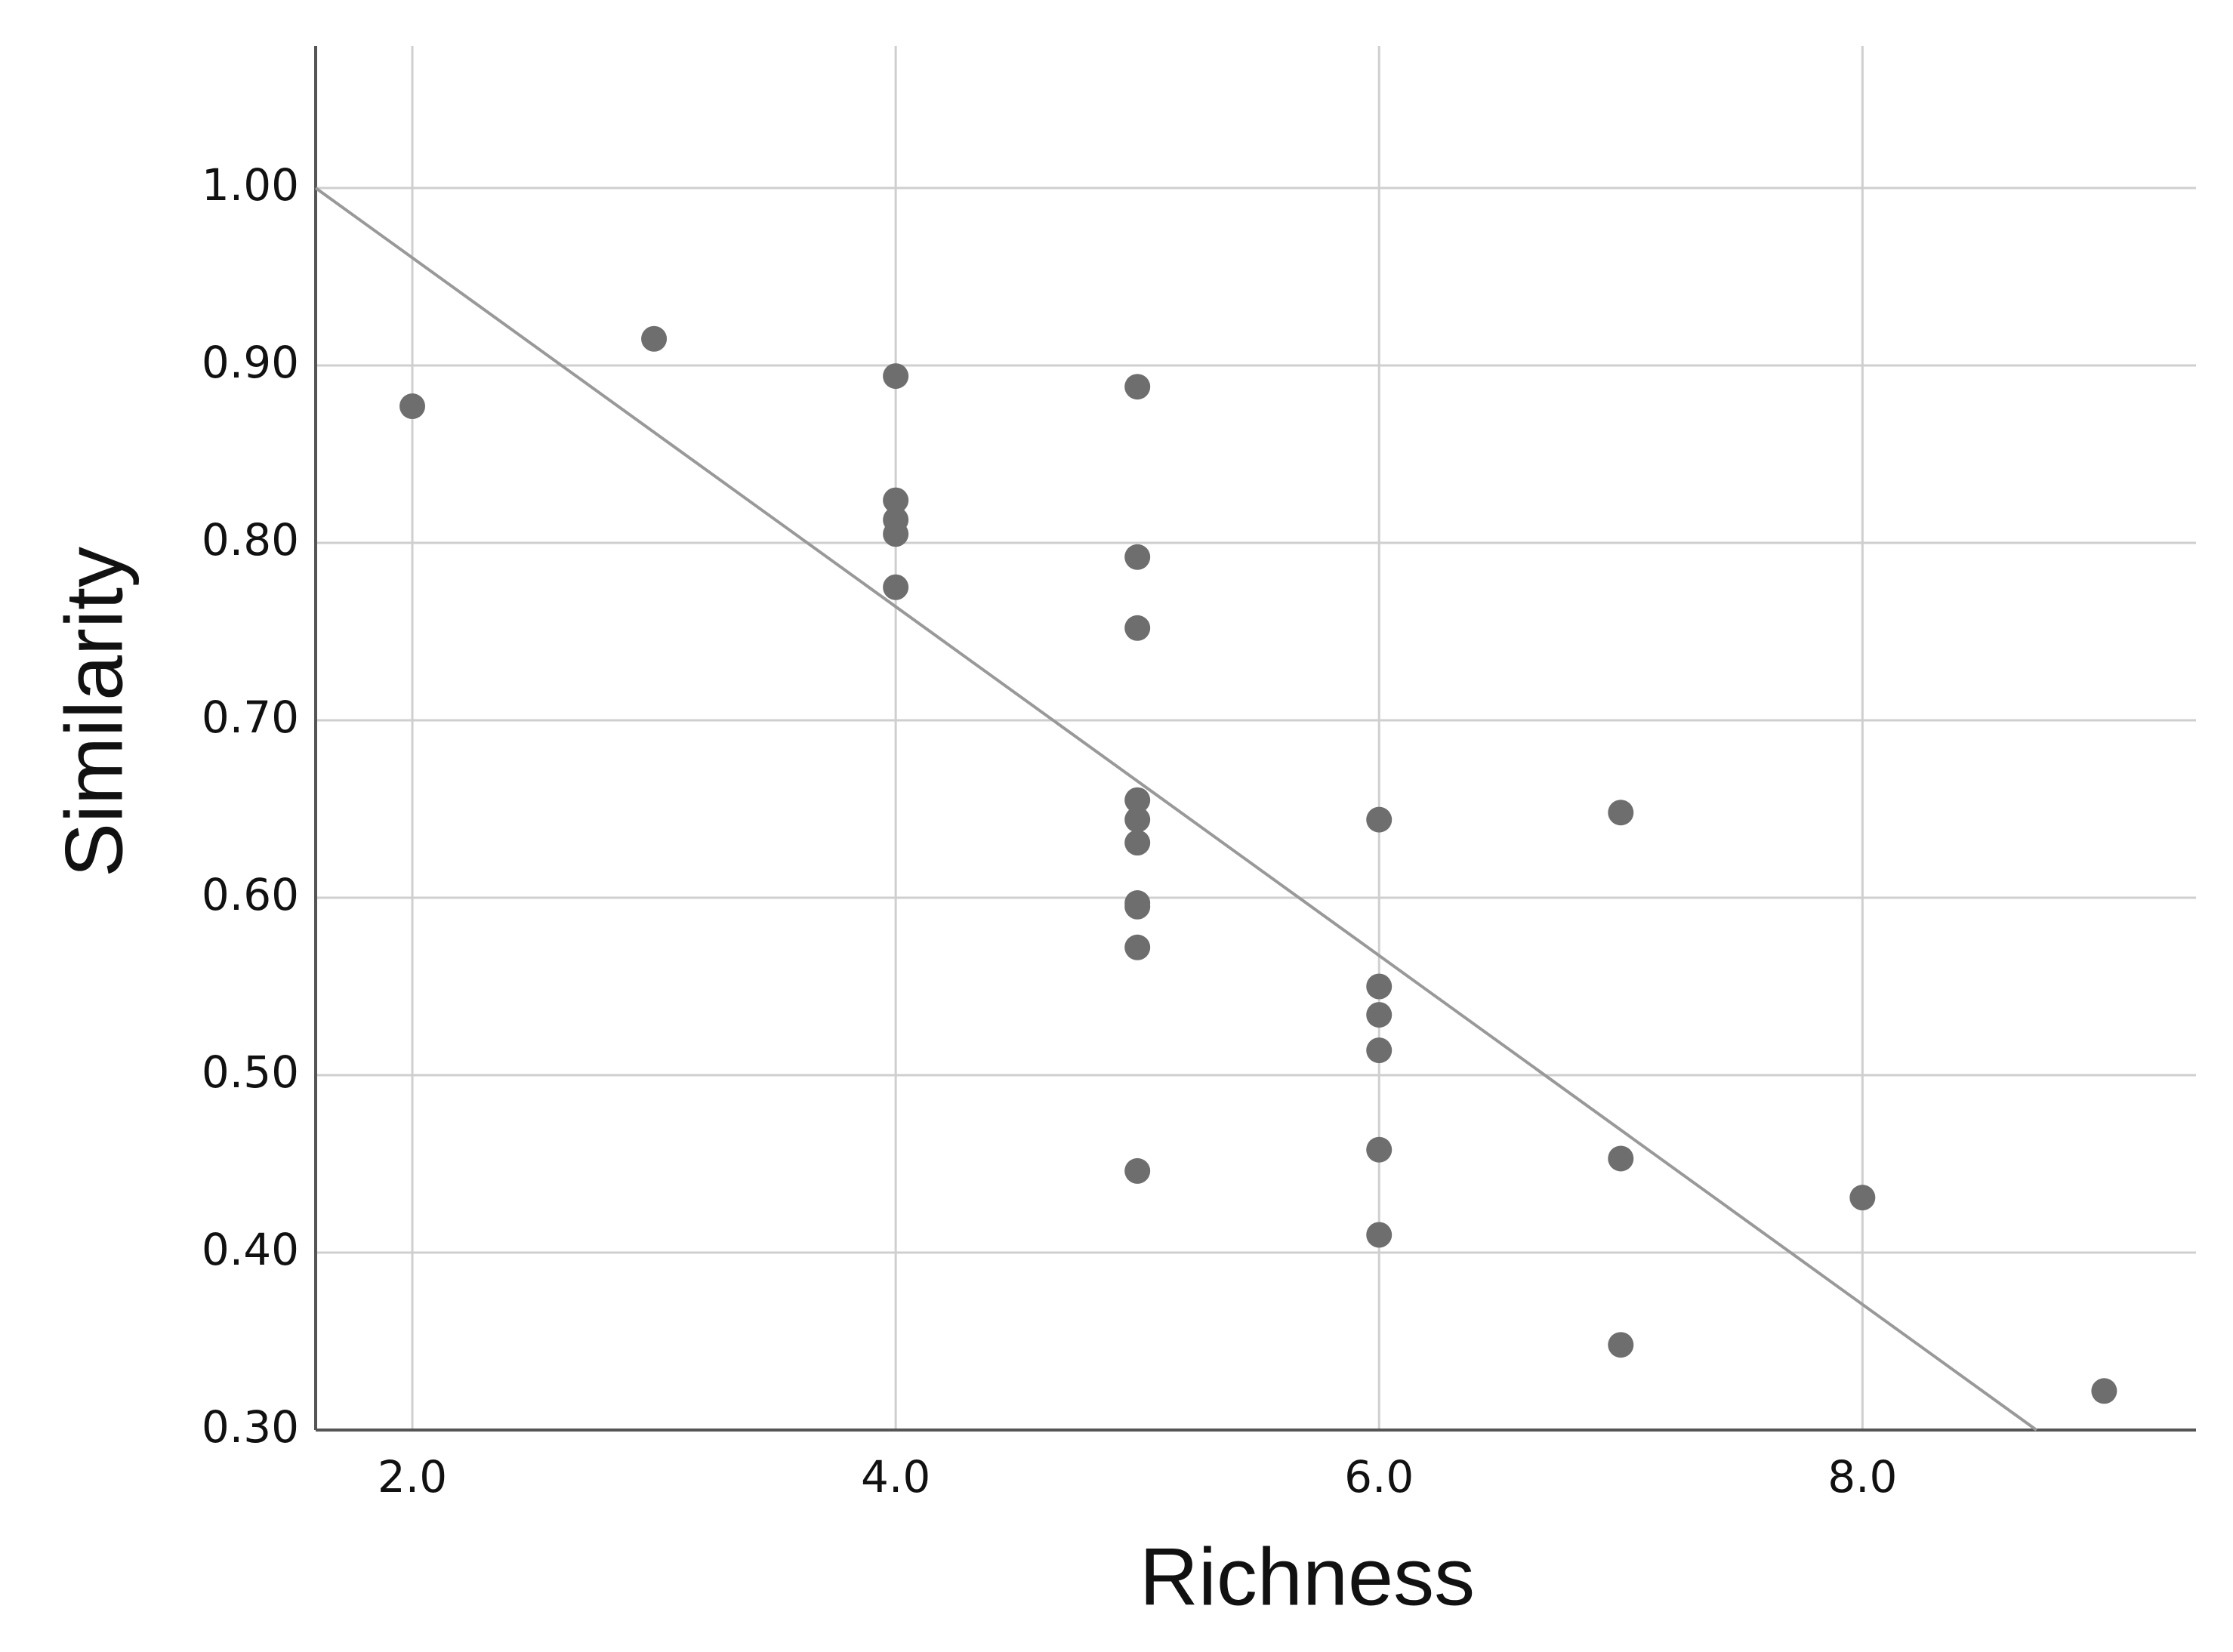 The image size is (2233, 1652). Describe the element at coordinates (250, 718) in the screenshot. I see `y-tick-label: 0.70` at that location.